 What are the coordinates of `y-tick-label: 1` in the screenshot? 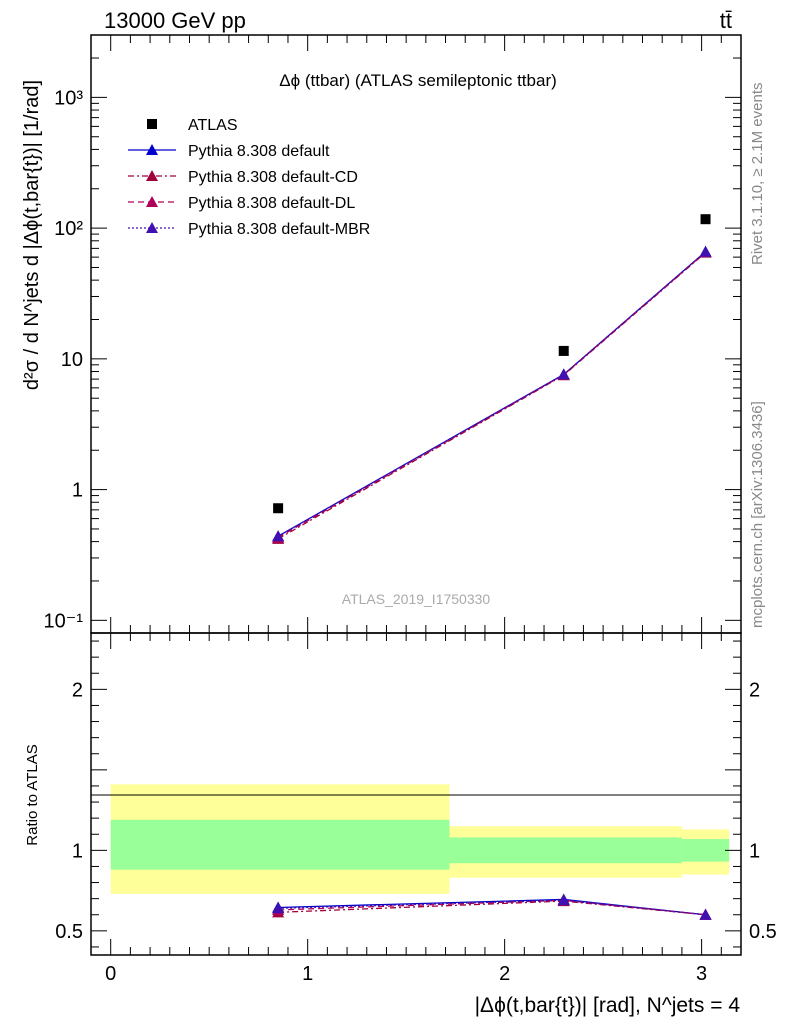 It's located at (77, 491).